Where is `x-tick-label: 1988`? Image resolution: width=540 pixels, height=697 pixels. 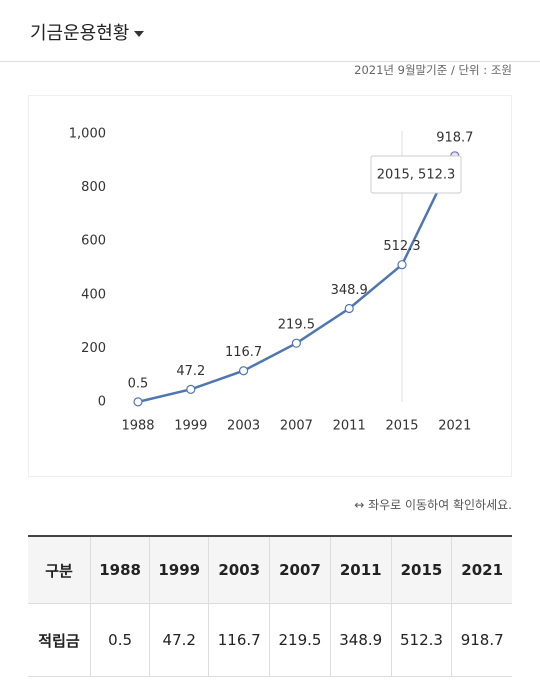 x-tick-label: 1988 is located at coordinates (137, 426).